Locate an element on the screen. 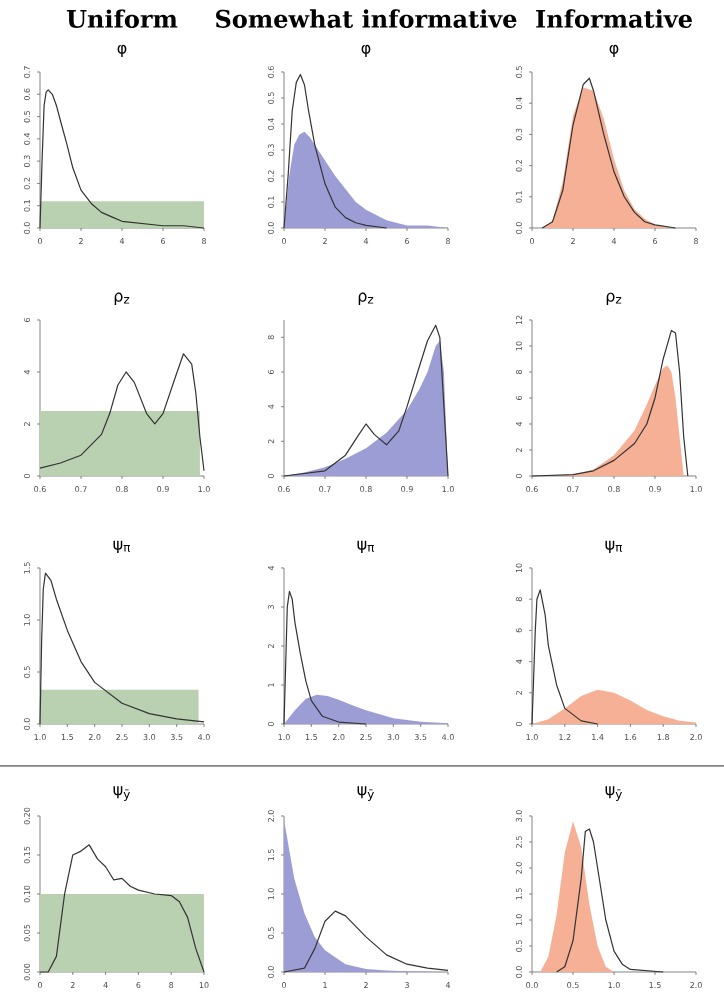  chart-title: Somewhat informative is located at coordinates (366, 18).